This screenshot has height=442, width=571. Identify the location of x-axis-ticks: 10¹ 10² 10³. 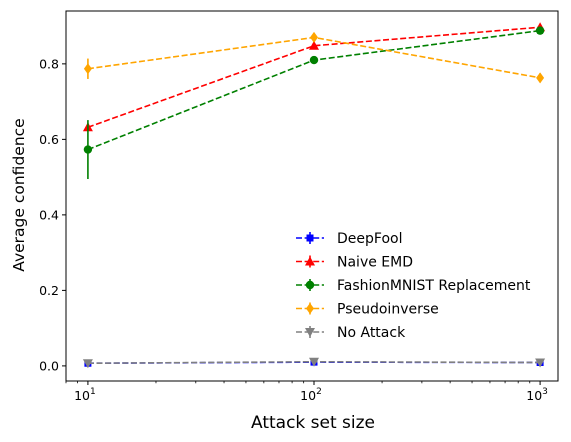
(306, 392).